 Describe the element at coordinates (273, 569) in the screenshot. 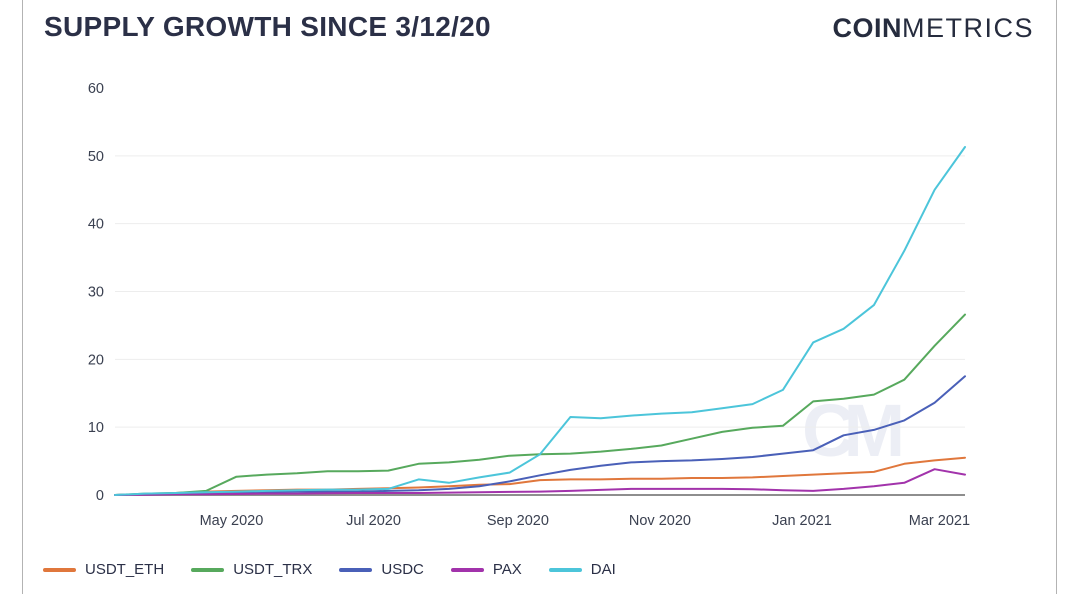

I see `legend-label: USDT_TRX` at that location.